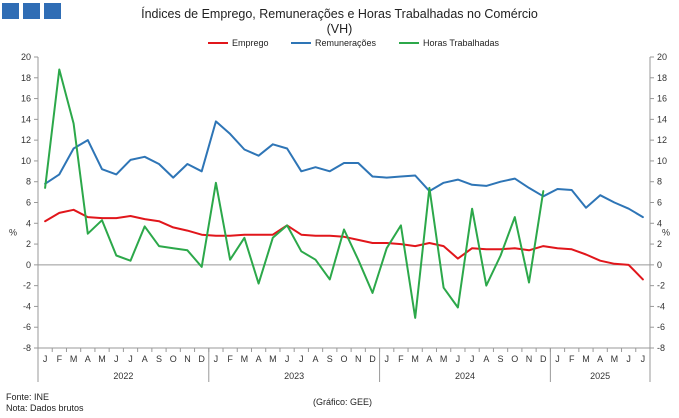 The image size is (679, 418). Describe the element at coordinates (218, 42) in the screenshot. I see `legend-swatch-emprego` at that location.